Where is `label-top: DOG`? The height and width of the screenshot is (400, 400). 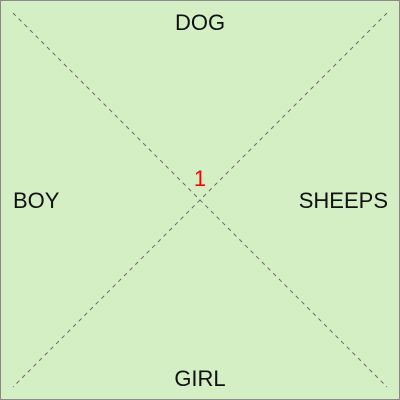 label-top: DOG is located at coordinates (200, 22).